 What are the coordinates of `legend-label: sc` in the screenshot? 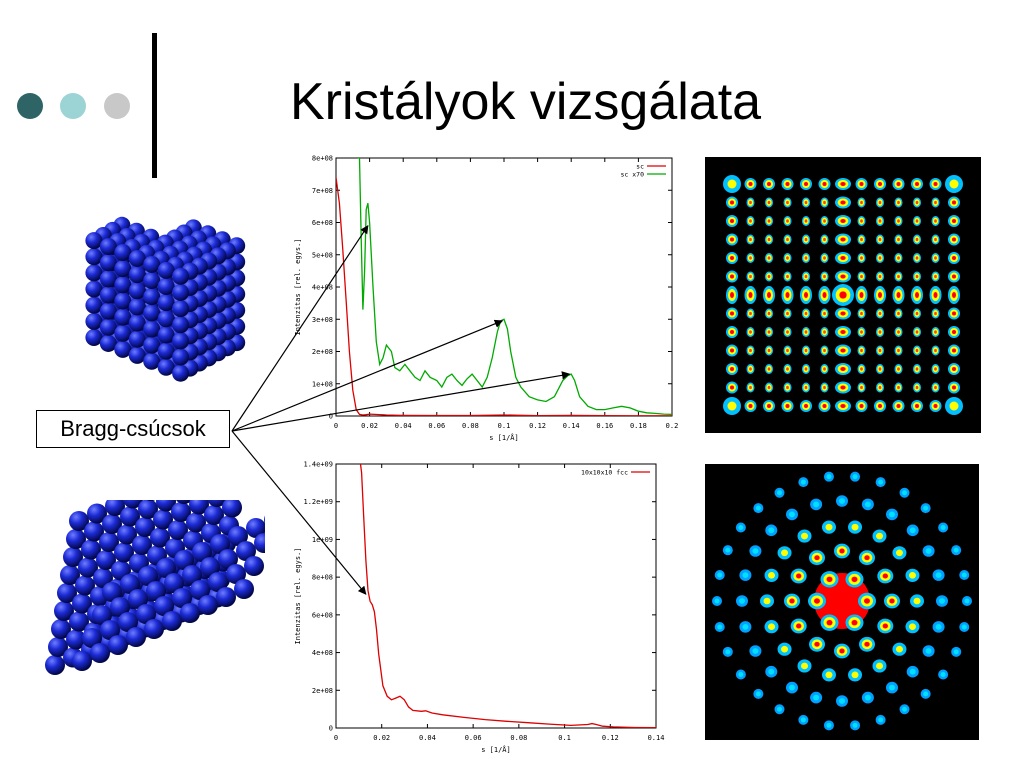 It's located at (640, 167).